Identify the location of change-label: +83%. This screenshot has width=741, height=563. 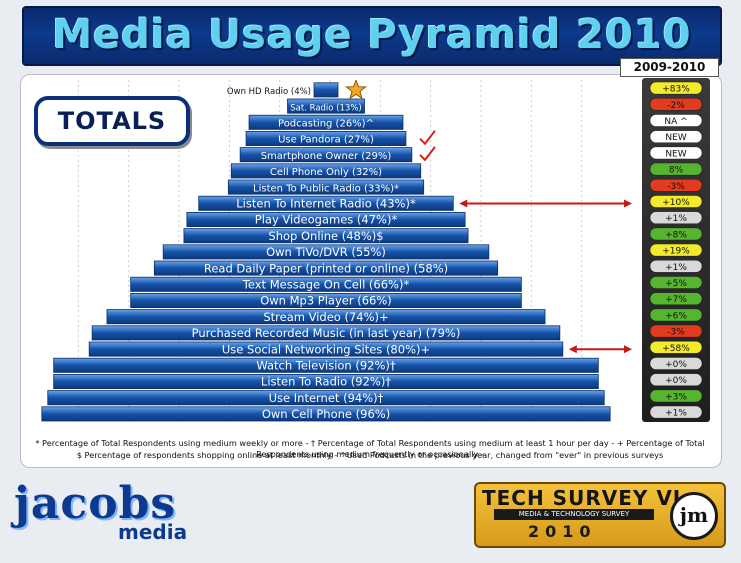
(676, 90).